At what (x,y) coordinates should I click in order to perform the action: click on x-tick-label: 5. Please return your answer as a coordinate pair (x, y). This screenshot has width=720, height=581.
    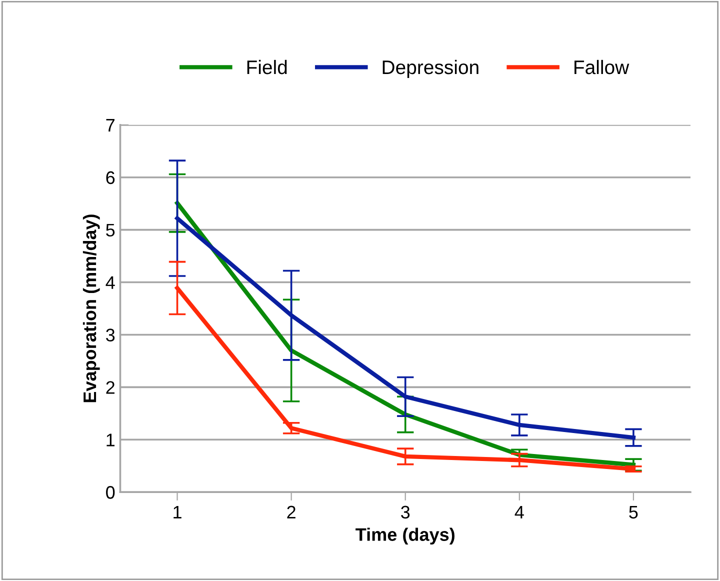
    Looking at the image, I should click on (633, 512).